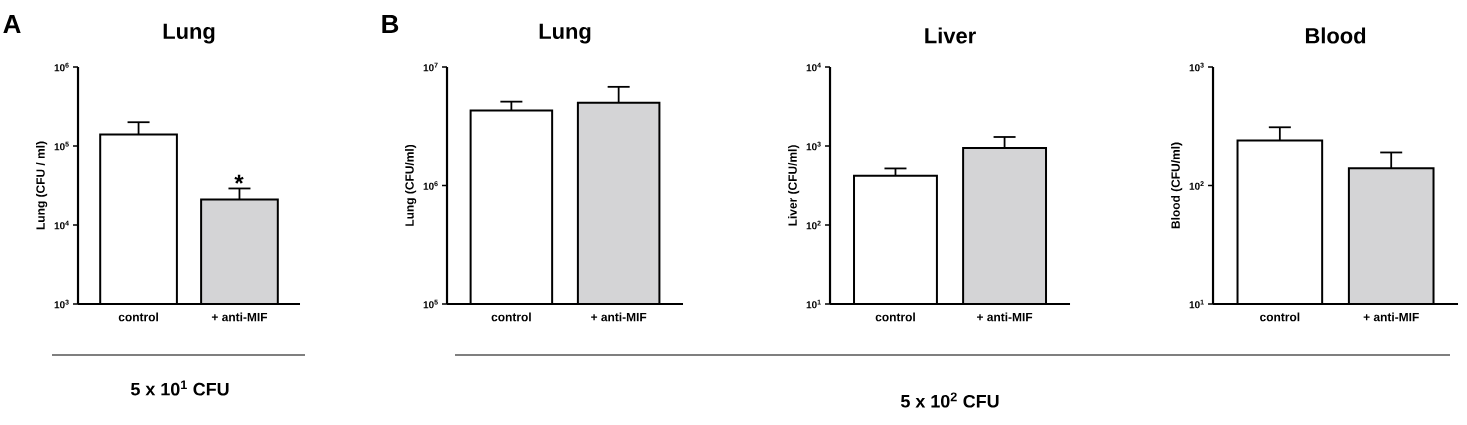 Image resolution: width=1467 pixels, height=425 pixels. I want to click on chart-title: Liver, so click(950, 35).